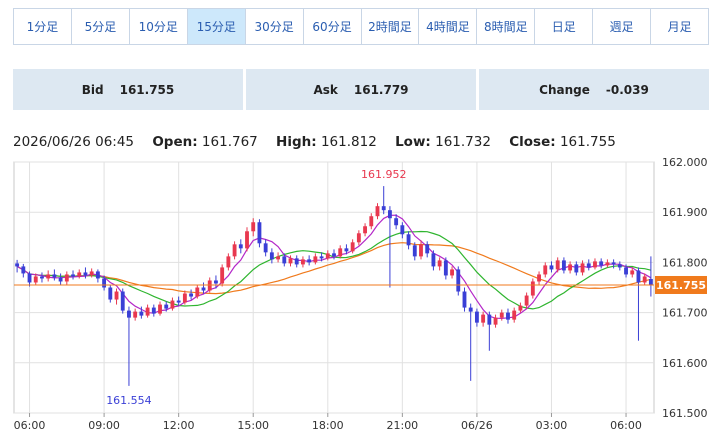 Image resolution: width=720 pixels, height=436 pixels. I want to click on open-value: 161.767, so click(229, 142).